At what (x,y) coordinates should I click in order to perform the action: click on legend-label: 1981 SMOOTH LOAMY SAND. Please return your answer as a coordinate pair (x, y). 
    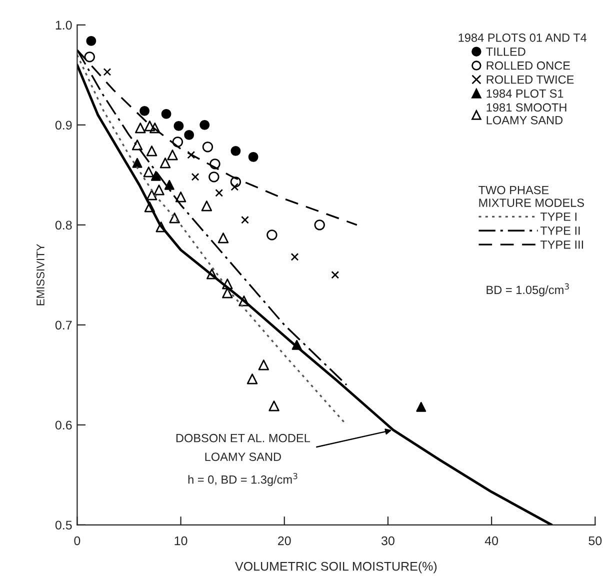
    Looking at the image, I should click on (526, 113).